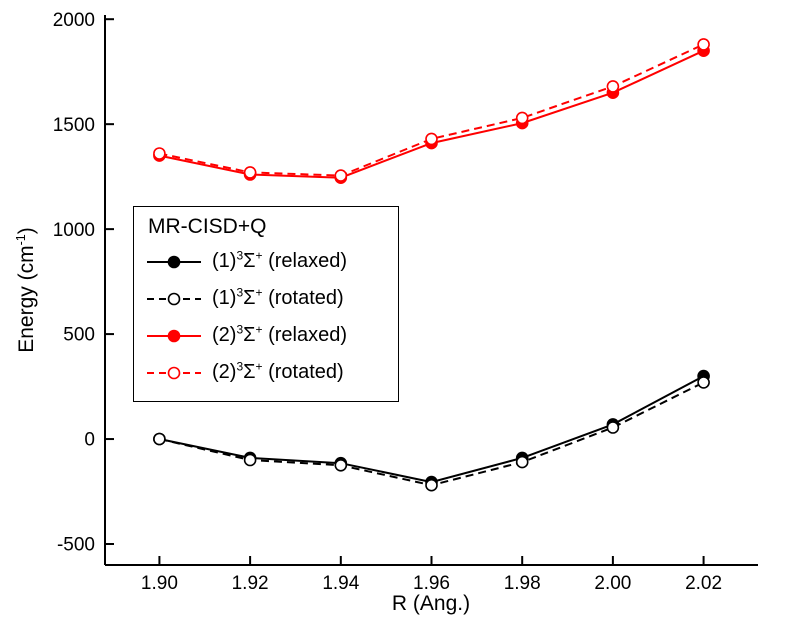  I want to click on legend-item: (2)3Σ+ (relaxed), so click(266, 335).